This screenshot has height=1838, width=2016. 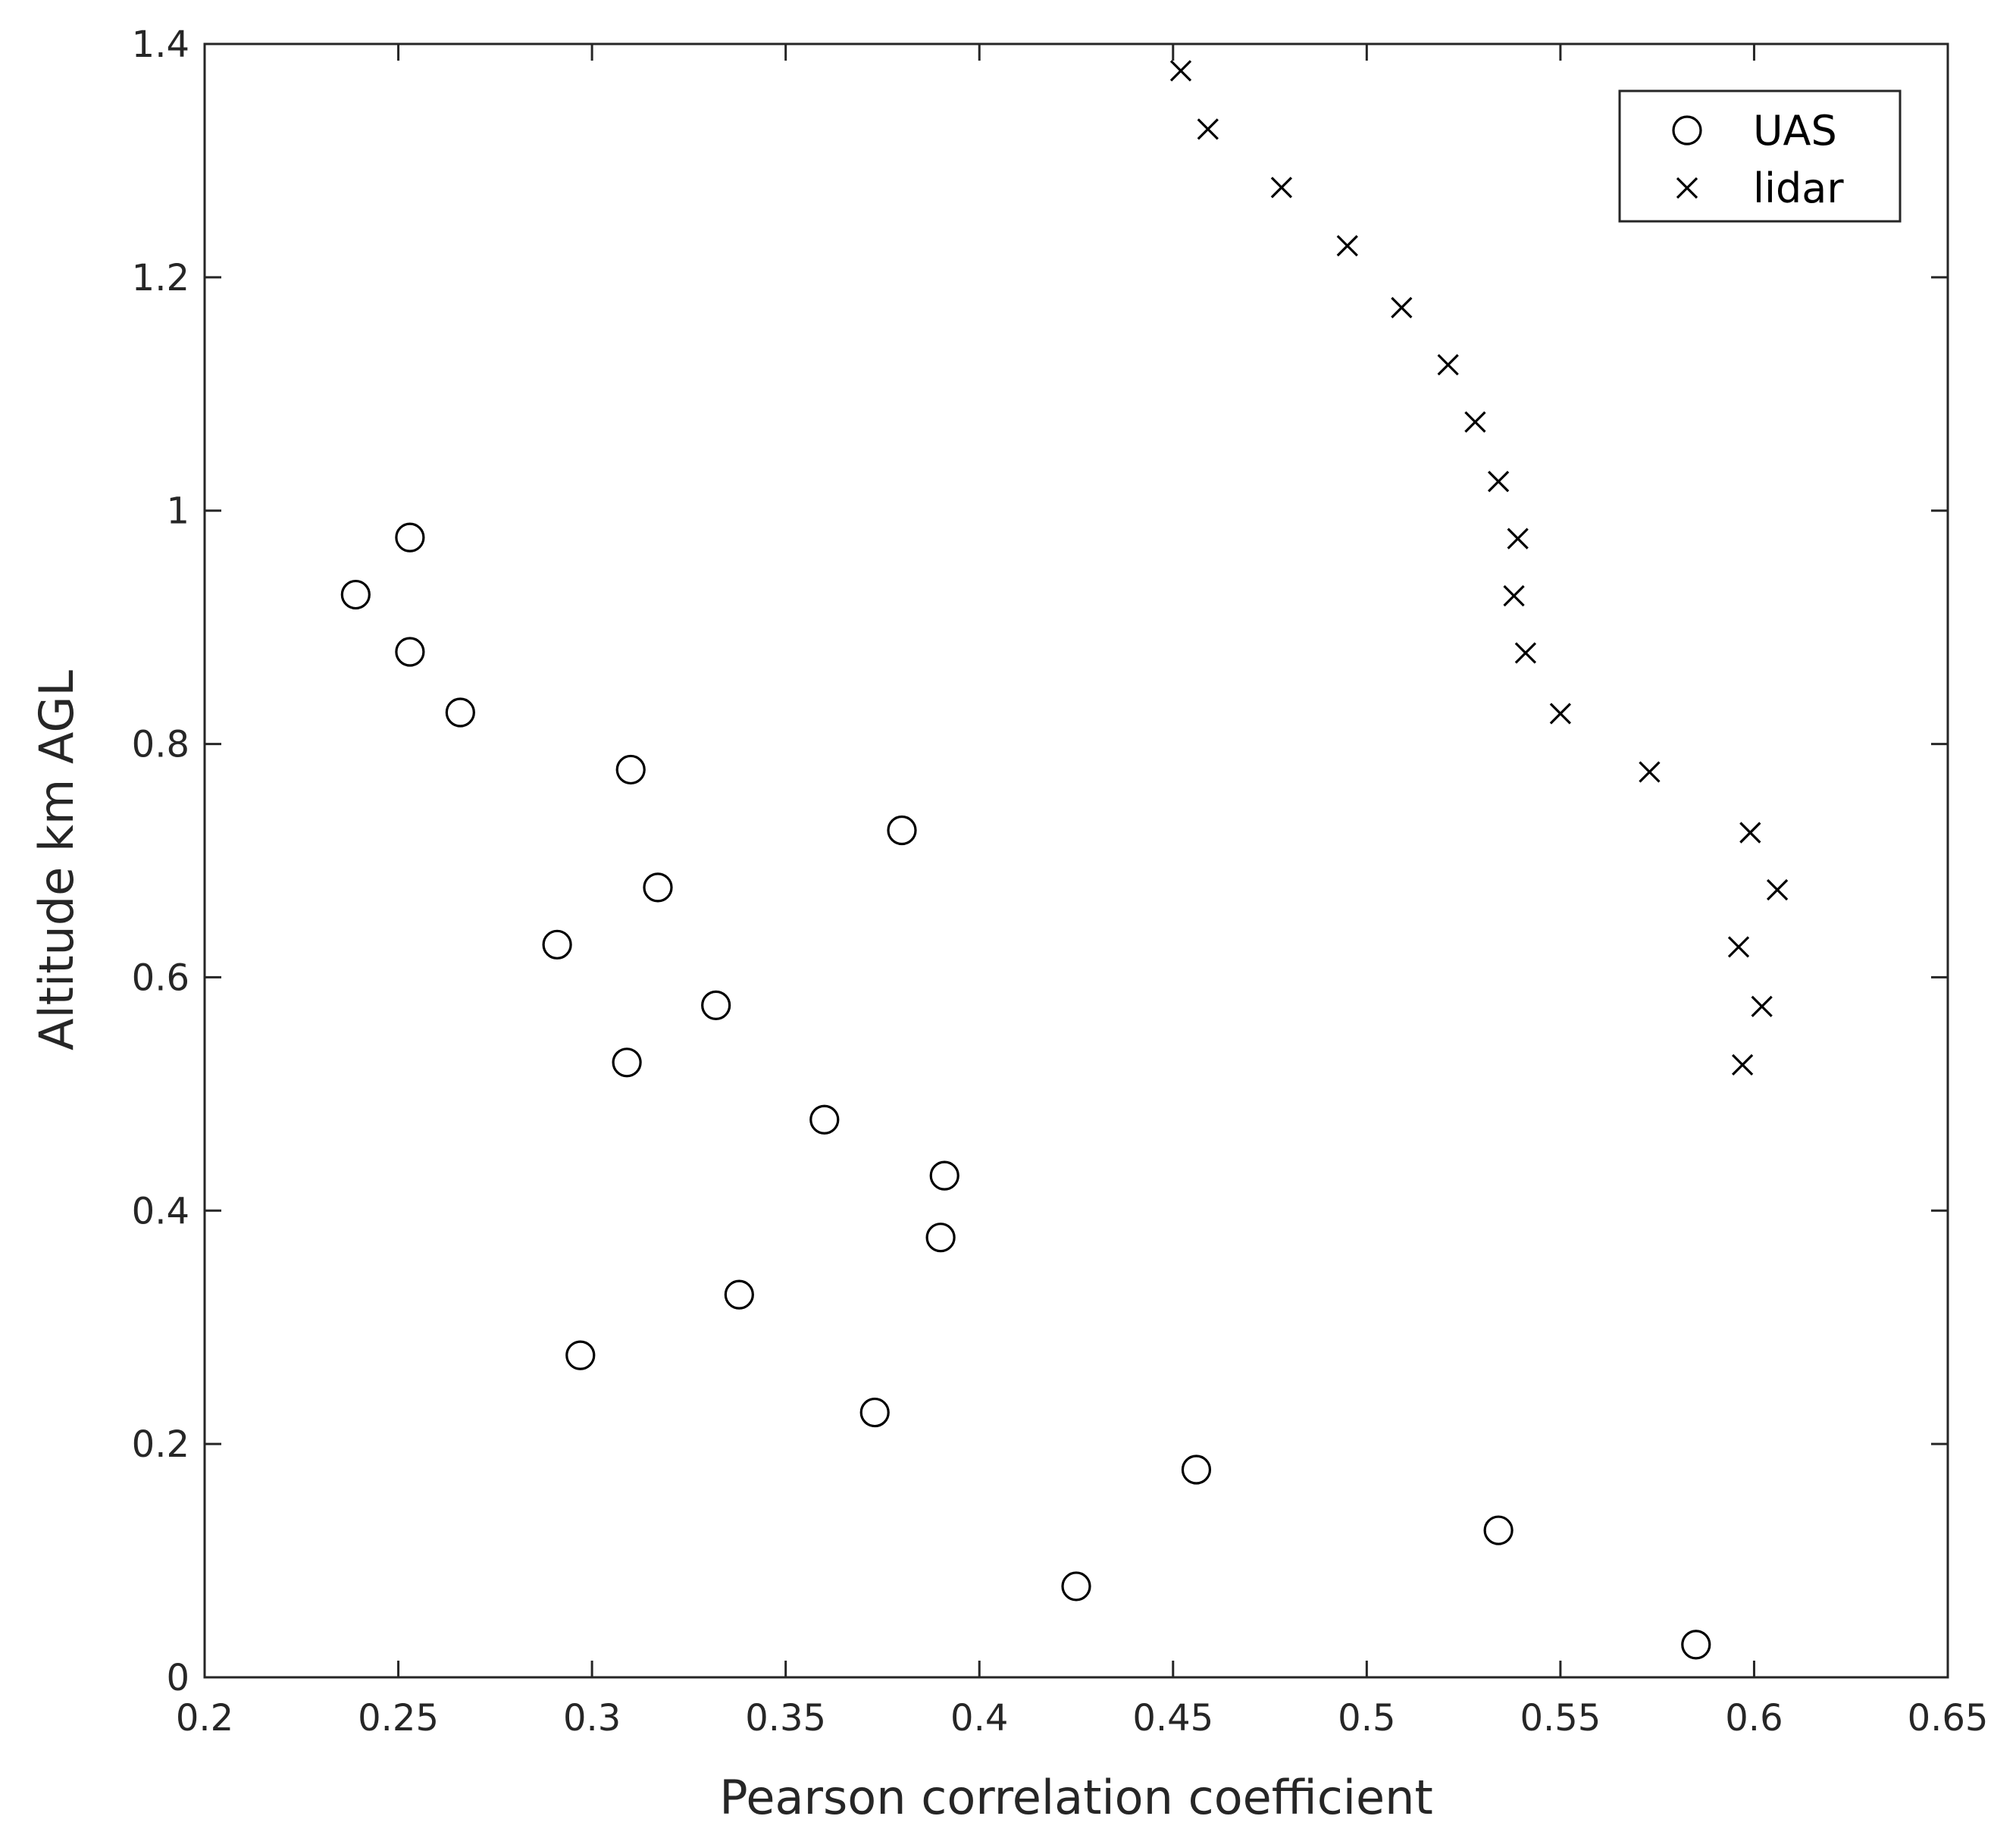 I want to click on y-tick-label: 0.8, so click(x=160, y=745).